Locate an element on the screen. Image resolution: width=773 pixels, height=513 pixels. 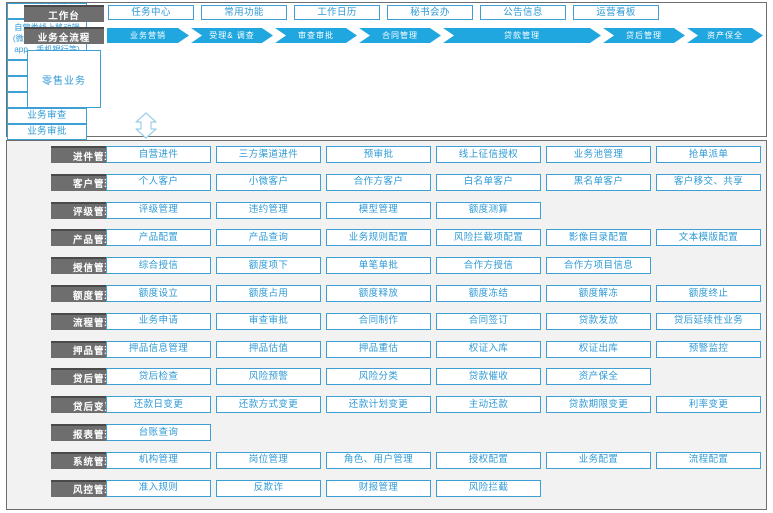
process-stage-5: 贷款管理 is located at coordinates (522, 35).